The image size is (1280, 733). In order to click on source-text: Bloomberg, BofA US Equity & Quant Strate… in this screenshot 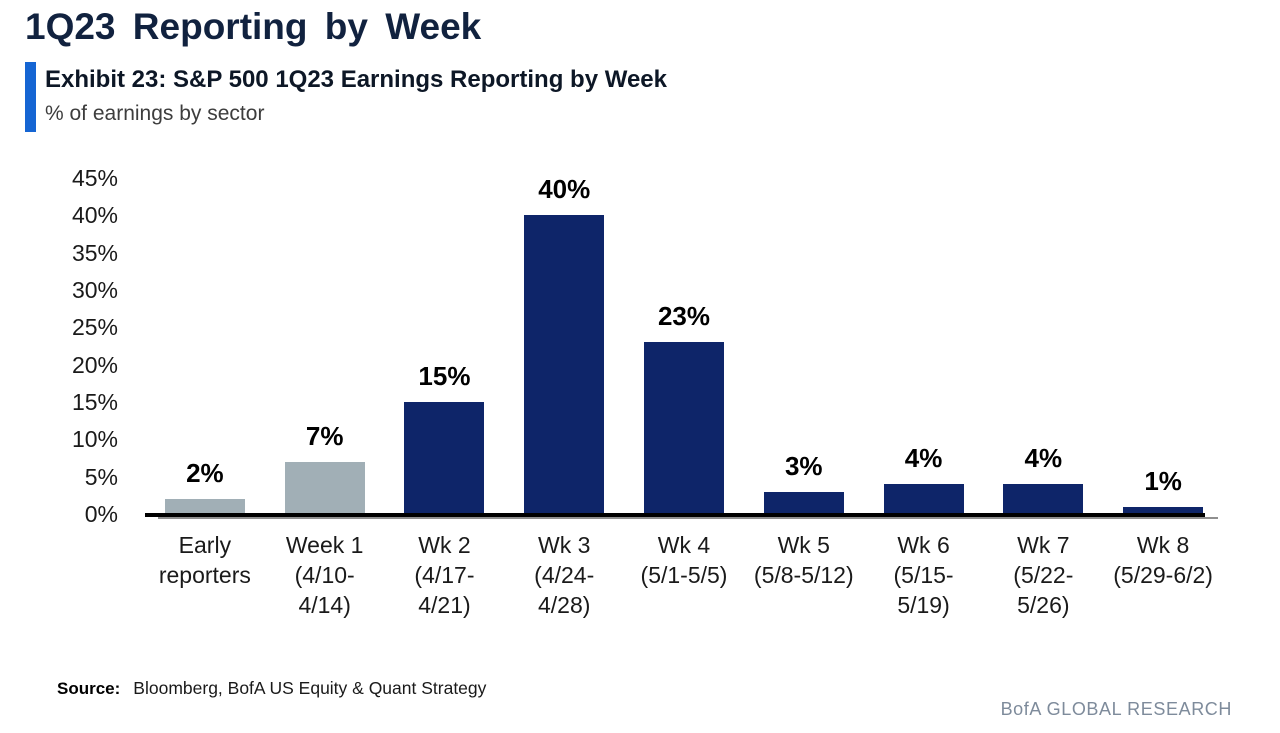, I will do `click(310, 688)`.